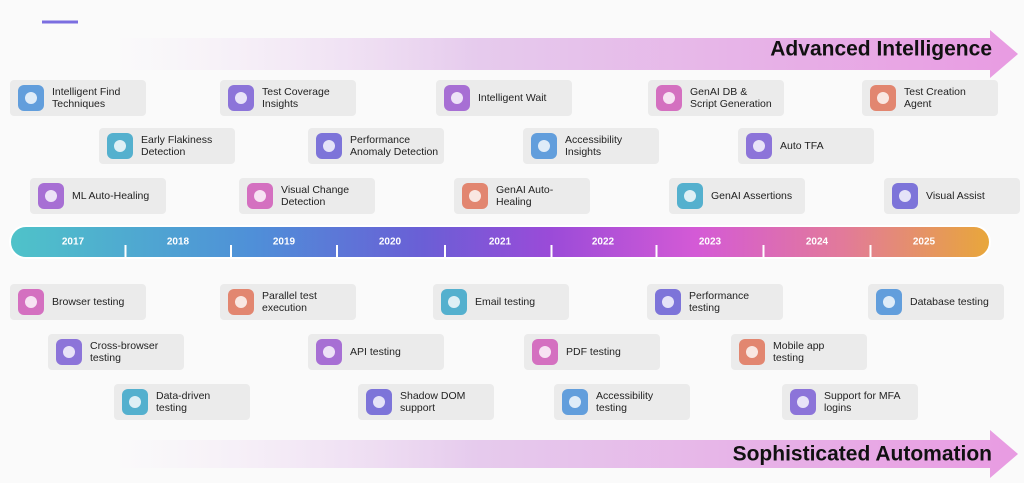 The height and width of the screenshot is (483, 1024). I want to click on card-label: Healing, so click(514, 202).